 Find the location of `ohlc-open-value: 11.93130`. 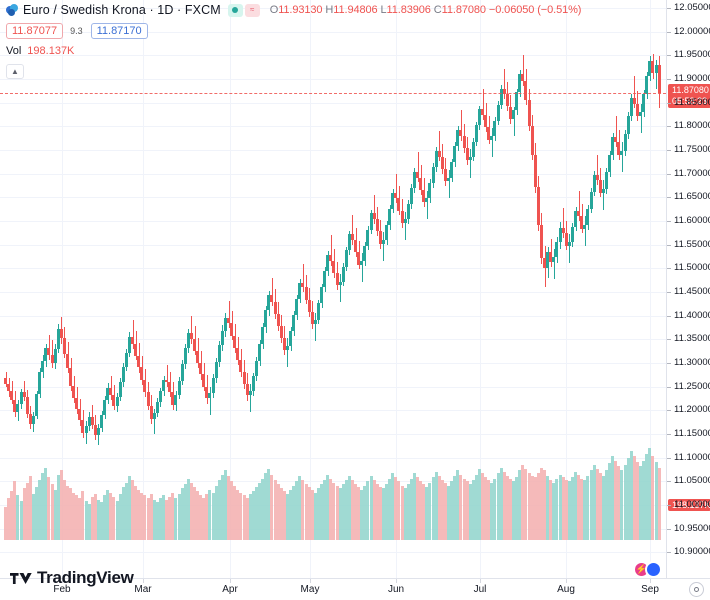

ohlc-open-value: 11.93130 is located at coordinates (300, 10).